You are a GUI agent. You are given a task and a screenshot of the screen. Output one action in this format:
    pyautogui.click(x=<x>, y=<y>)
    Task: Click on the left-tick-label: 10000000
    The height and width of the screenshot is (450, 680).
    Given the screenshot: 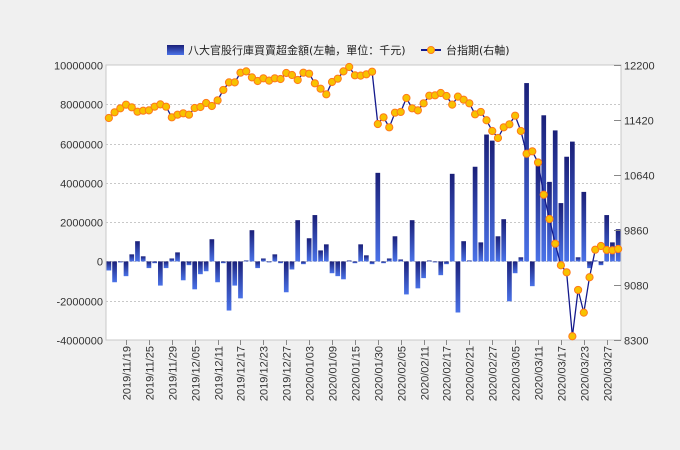 What is the action you would take?
    pyautogui.click(x=78, y=67)
    